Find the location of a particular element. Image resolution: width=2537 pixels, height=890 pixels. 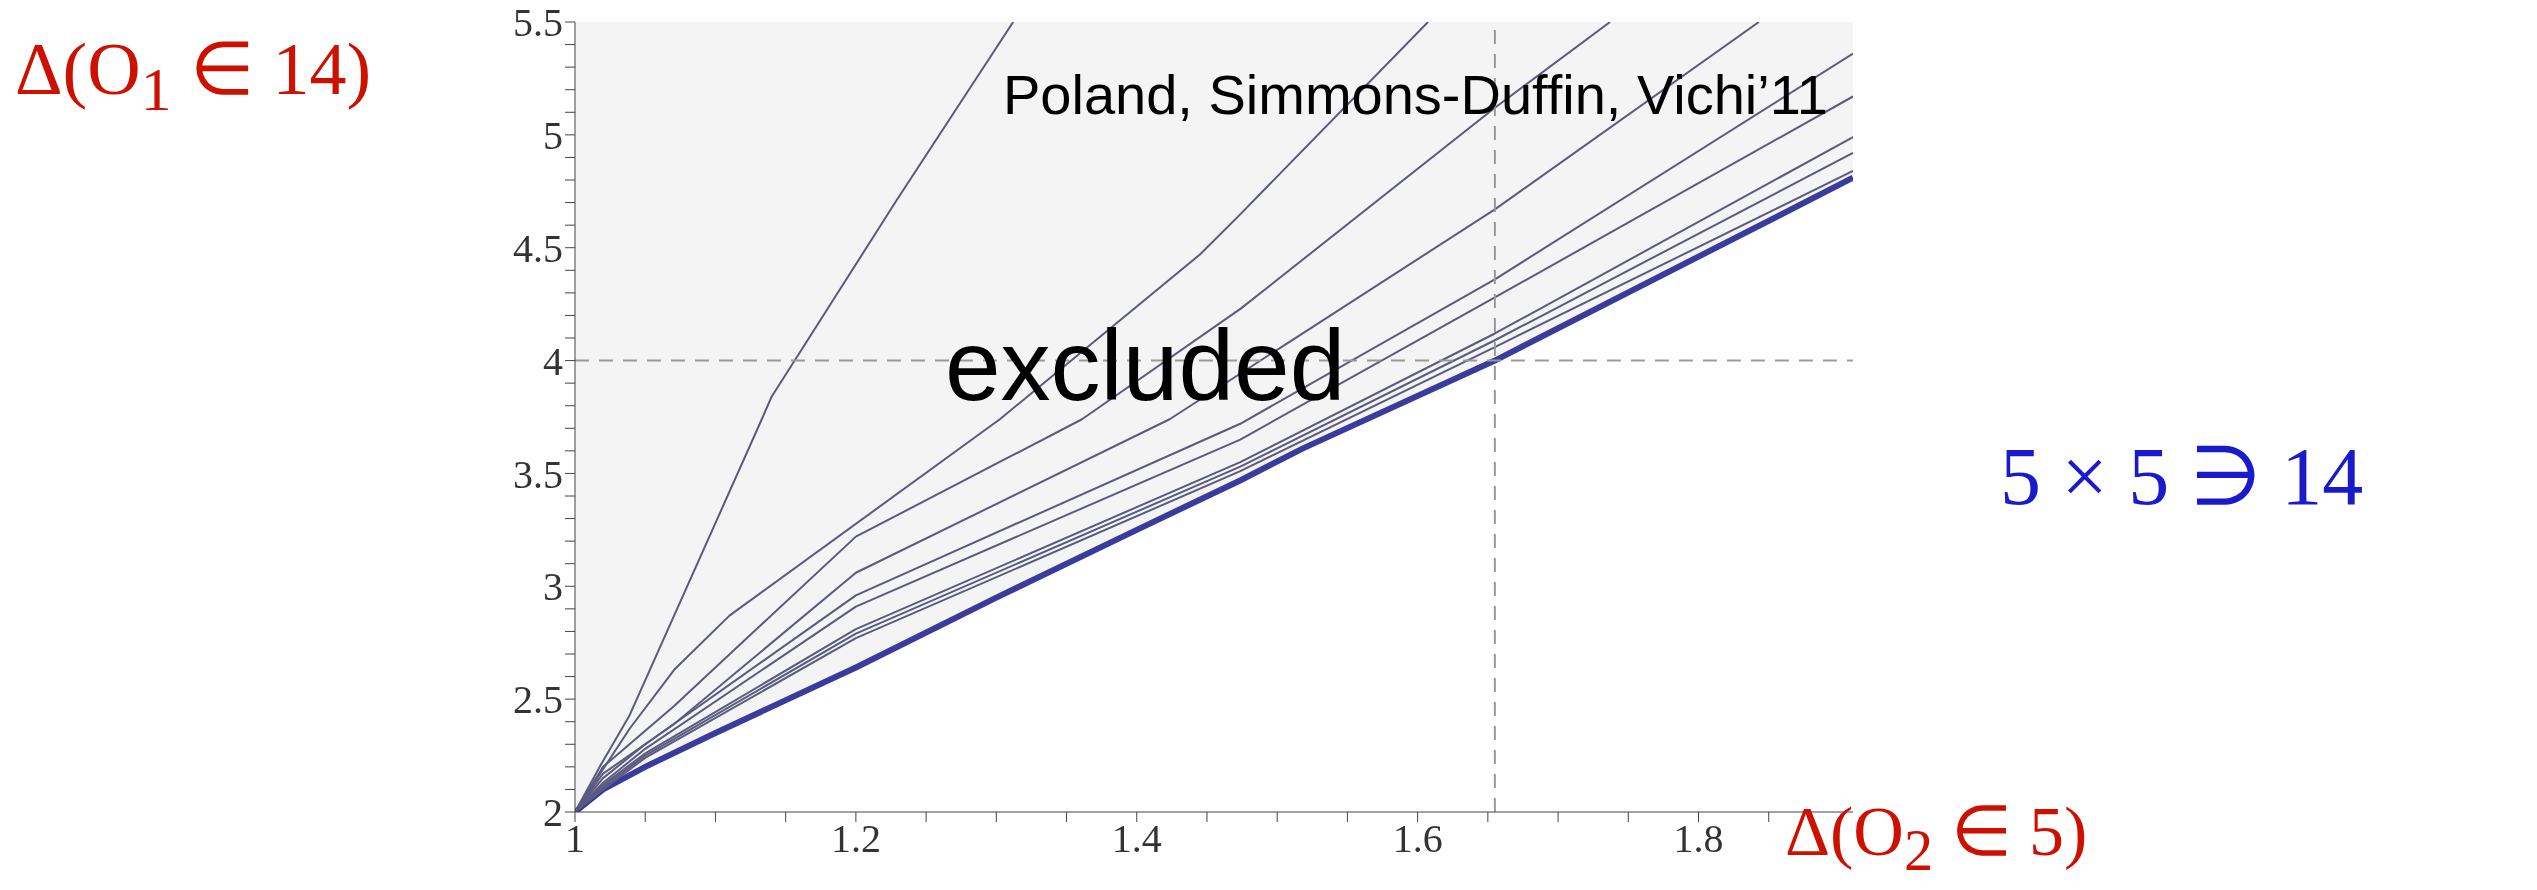

x-tick-label: 1.2 is located at coordinates (855, 839).